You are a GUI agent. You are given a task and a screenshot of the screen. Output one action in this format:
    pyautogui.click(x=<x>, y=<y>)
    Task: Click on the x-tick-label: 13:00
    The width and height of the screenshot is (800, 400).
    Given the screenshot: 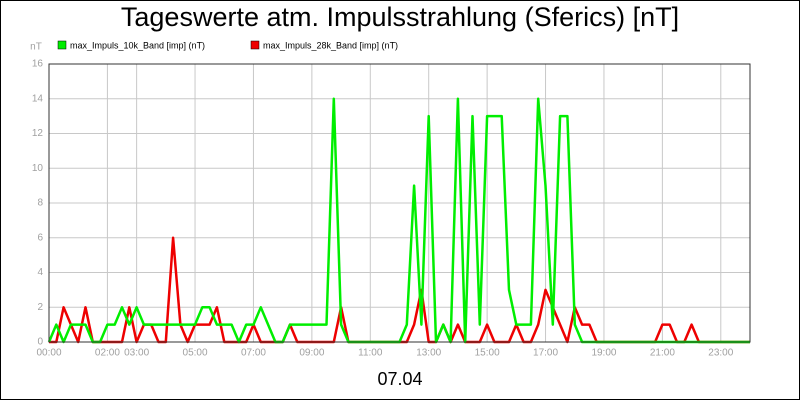 What is the action you would take?
    pyautogui.click(x=428, y=353)
    